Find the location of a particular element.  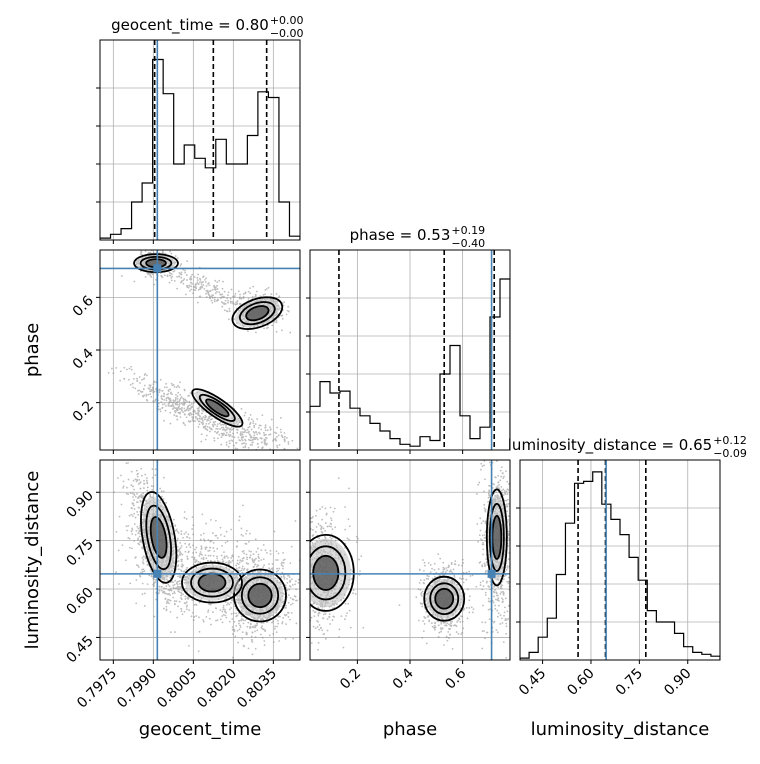

panel-frame is located at coordinates (620, 560).